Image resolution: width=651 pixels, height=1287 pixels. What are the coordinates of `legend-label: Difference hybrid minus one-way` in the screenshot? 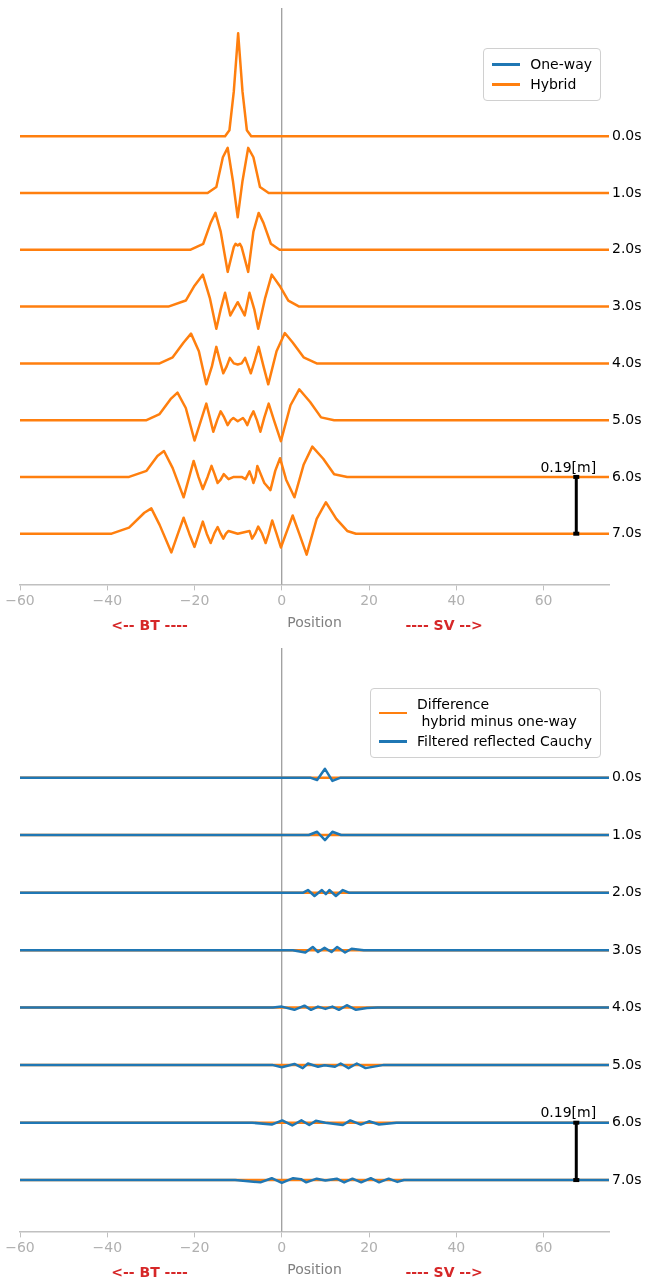 It's located at (496, 713).